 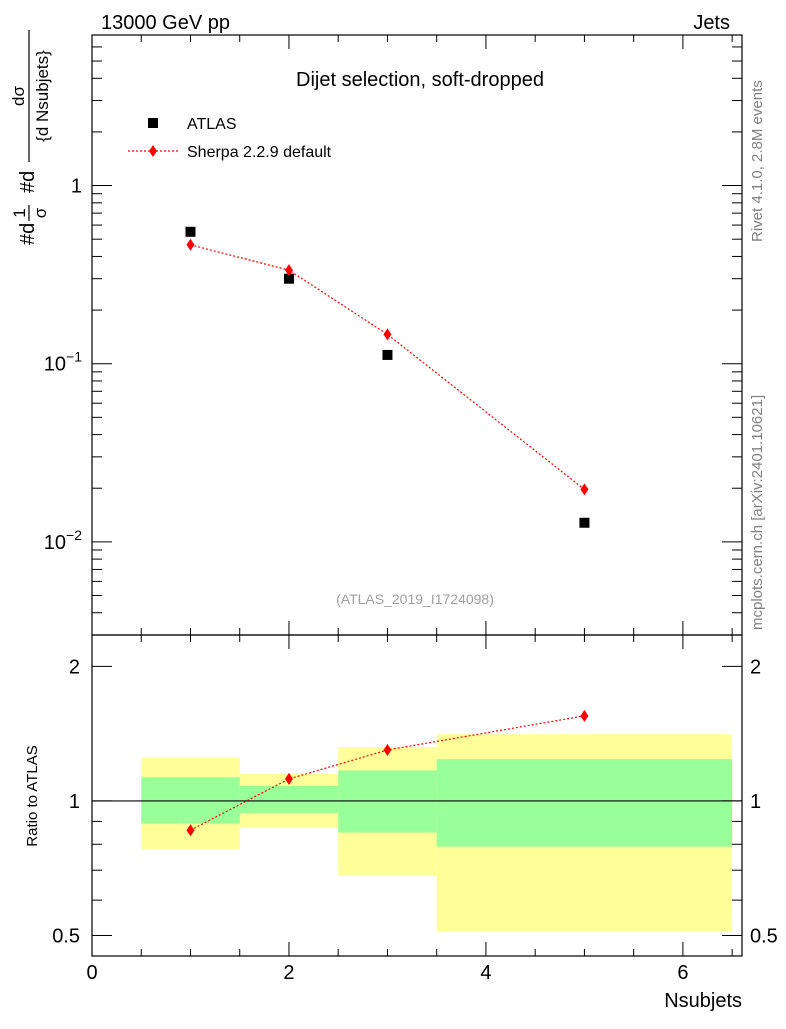 I want to click on ratio-y-tick-label: 2, so click(x=74, y=667).